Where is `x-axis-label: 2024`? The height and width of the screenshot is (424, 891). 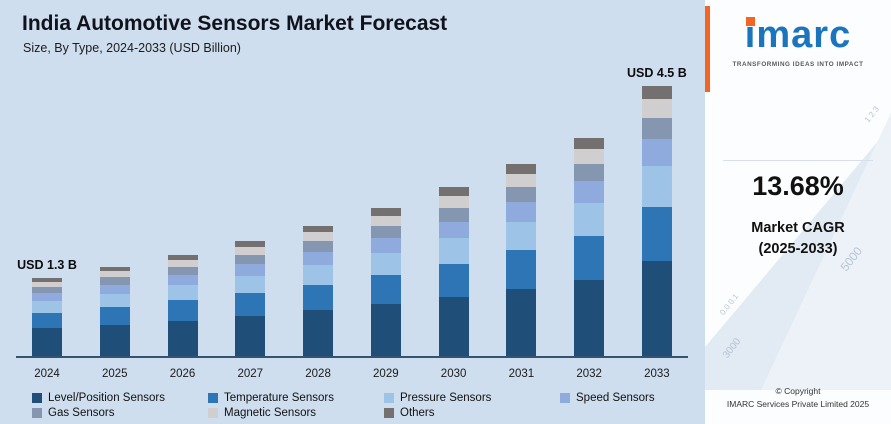 x-axis-label: 2024 is located at coordinates (47, 374).